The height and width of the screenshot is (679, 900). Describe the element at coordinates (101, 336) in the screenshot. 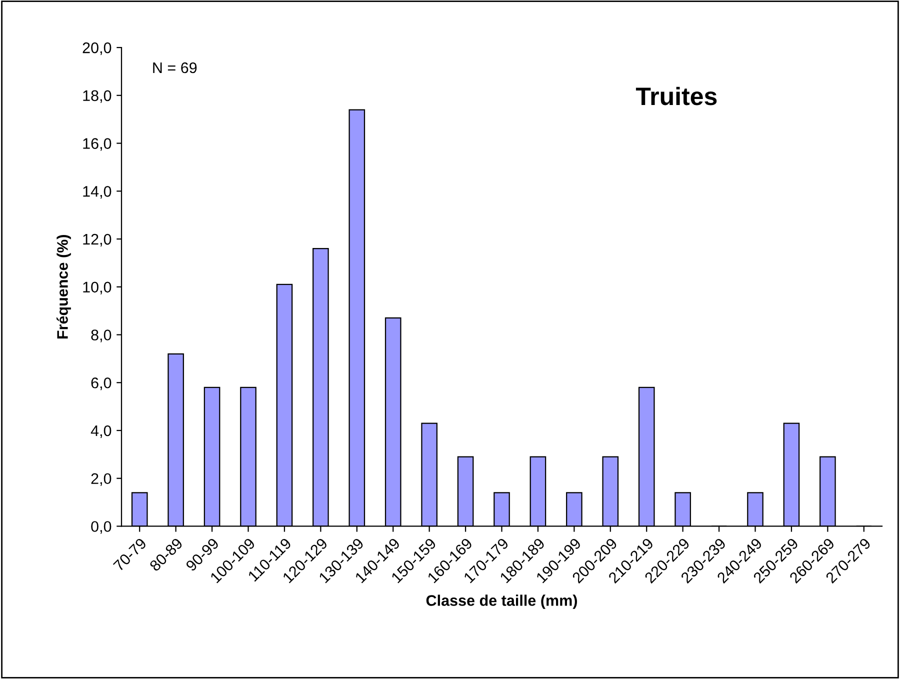

I see `y-tick-label: 8,0` at that location.